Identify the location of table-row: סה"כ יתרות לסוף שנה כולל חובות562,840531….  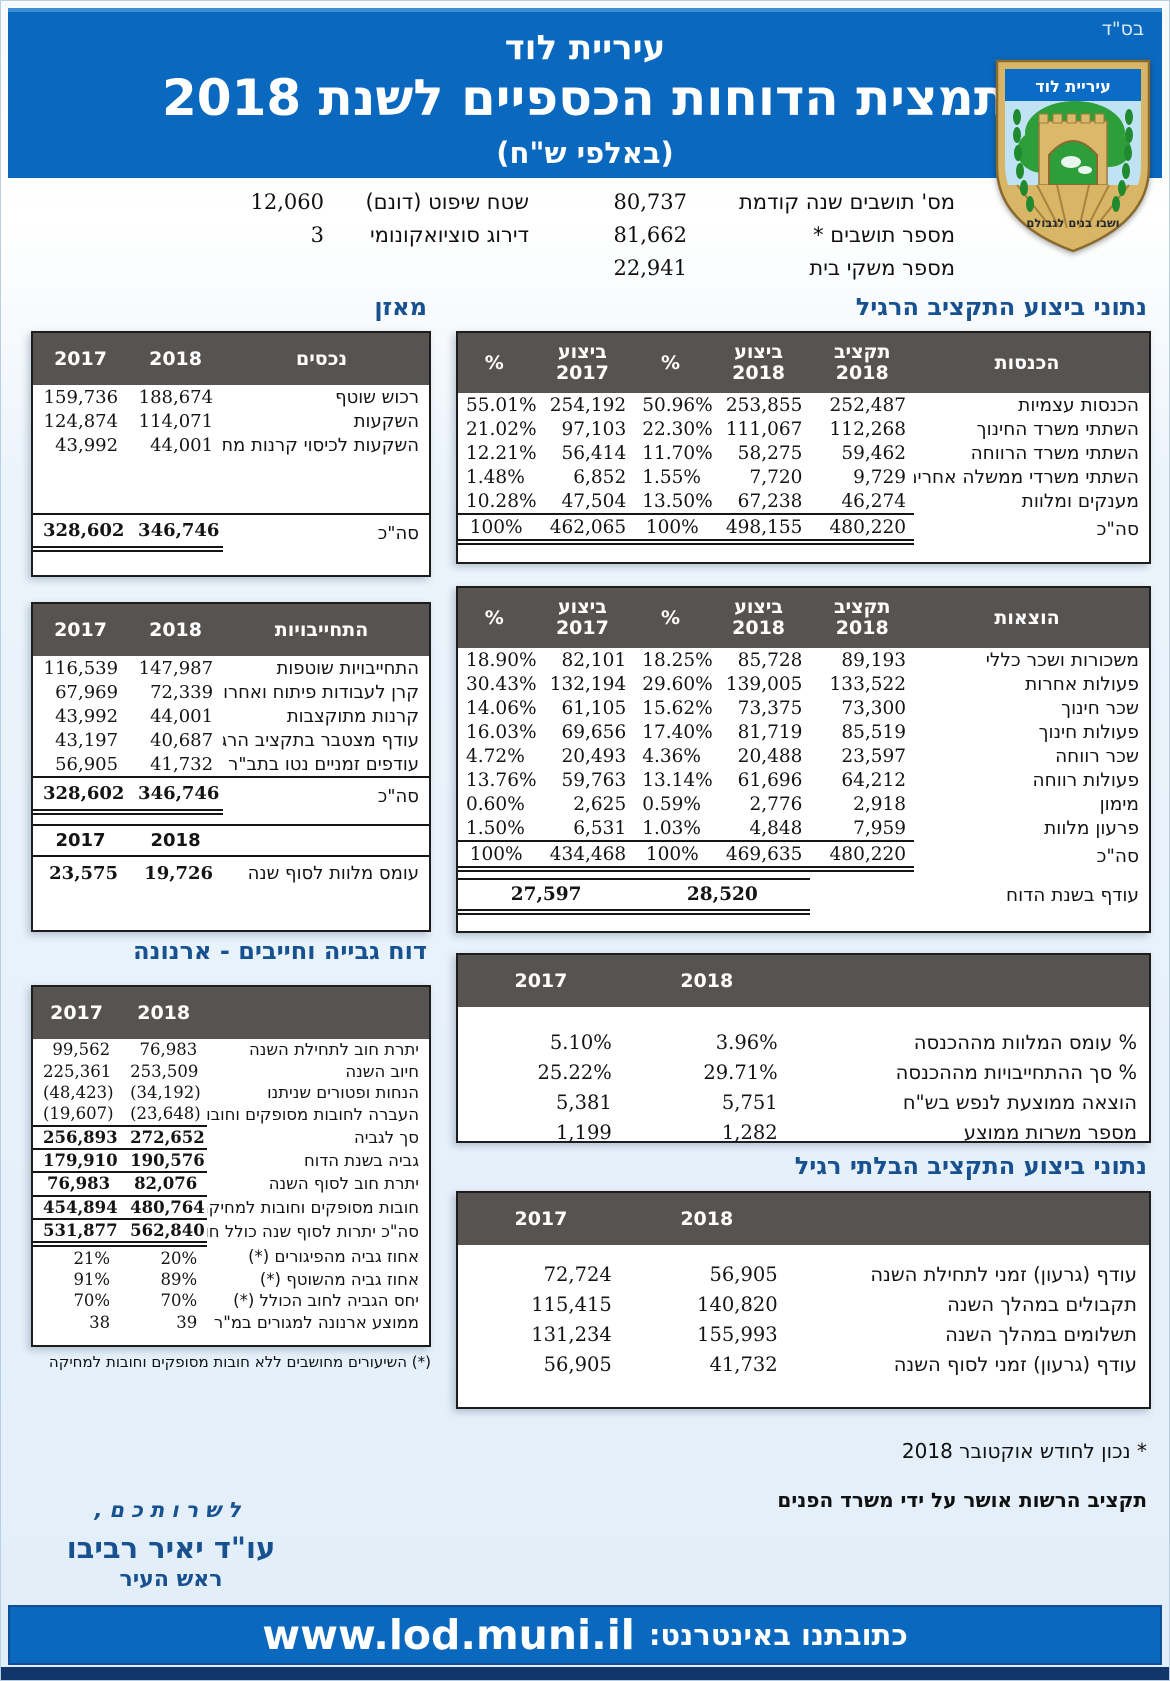
(231, 1233).